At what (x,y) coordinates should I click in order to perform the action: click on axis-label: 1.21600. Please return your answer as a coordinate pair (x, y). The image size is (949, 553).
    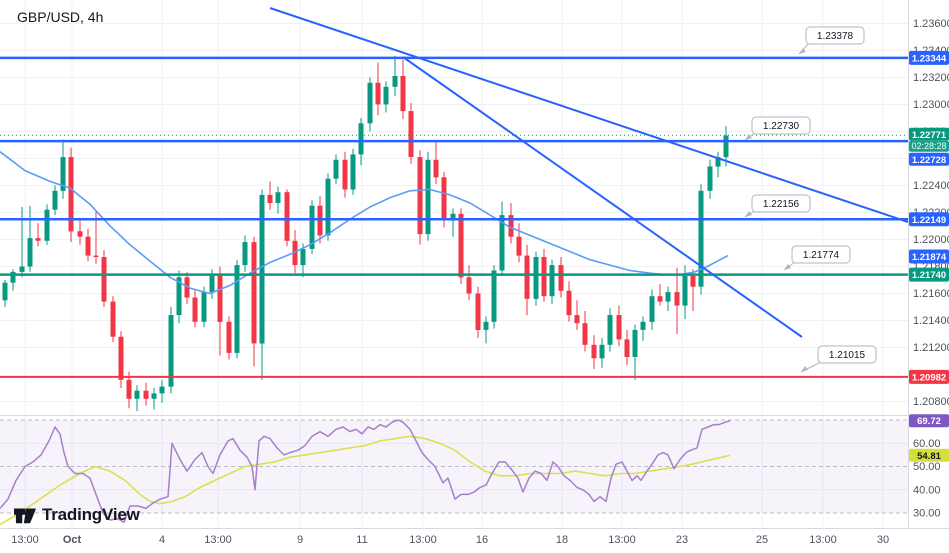
    Looking at the image, I should click on (931, 294).